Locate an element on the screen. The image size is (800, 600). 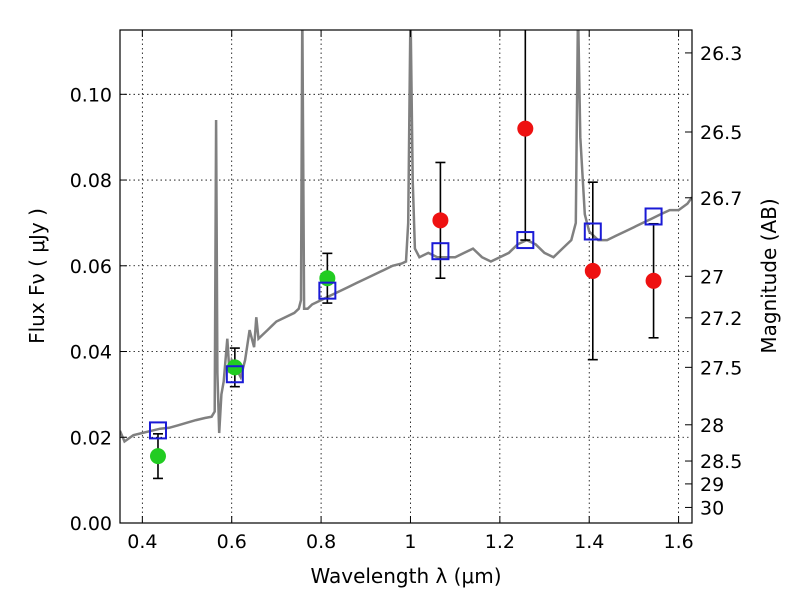
y2-tick-label: 27.5 is located at coordinates (721, 368).